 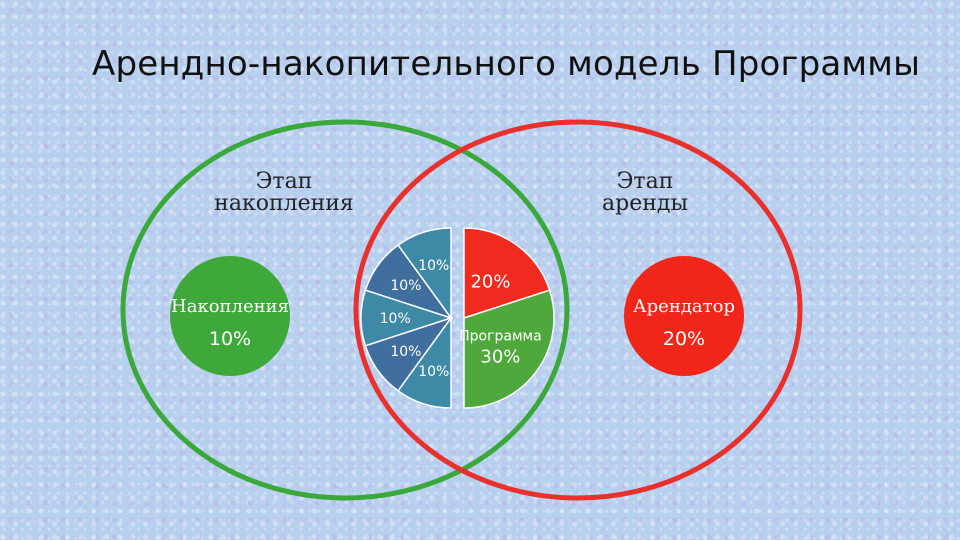 I want to click on savings-bubble, so click(x=230, y=316).